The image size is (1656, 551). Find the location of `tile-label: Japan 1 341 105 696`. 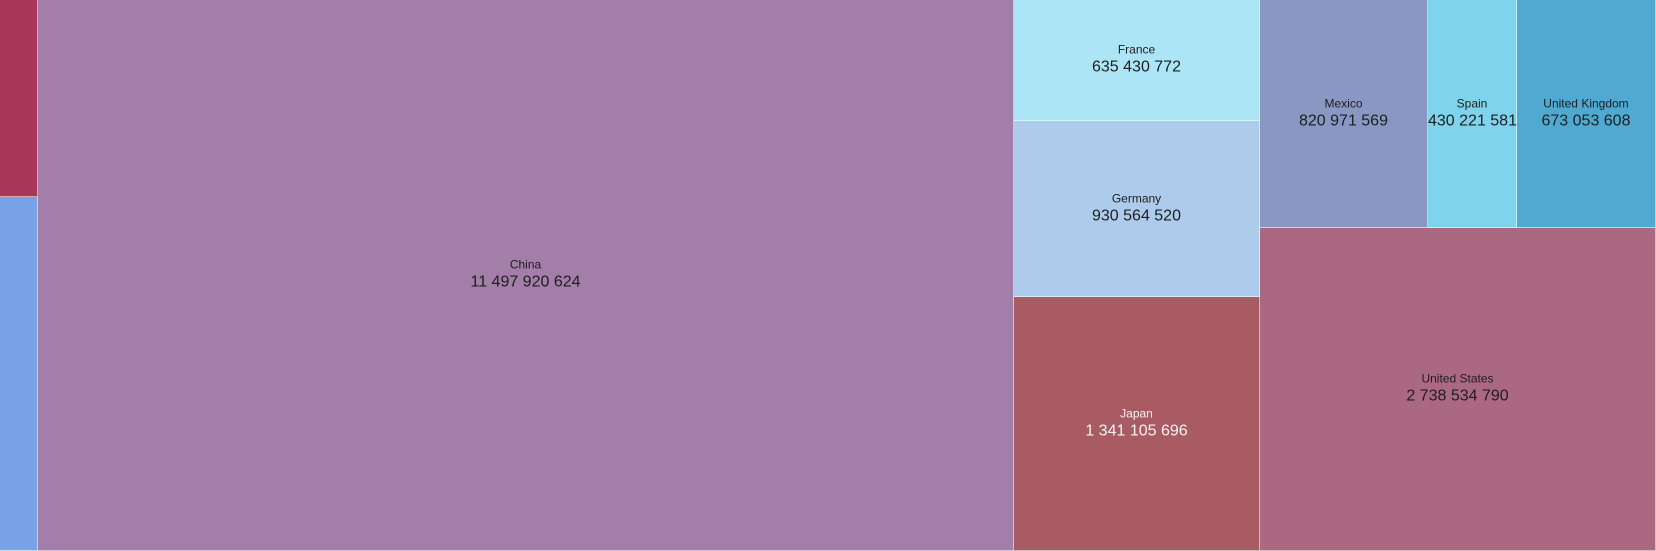

tile-label: Japan 1 341 105 696 is located at coordinates (1136, 423).